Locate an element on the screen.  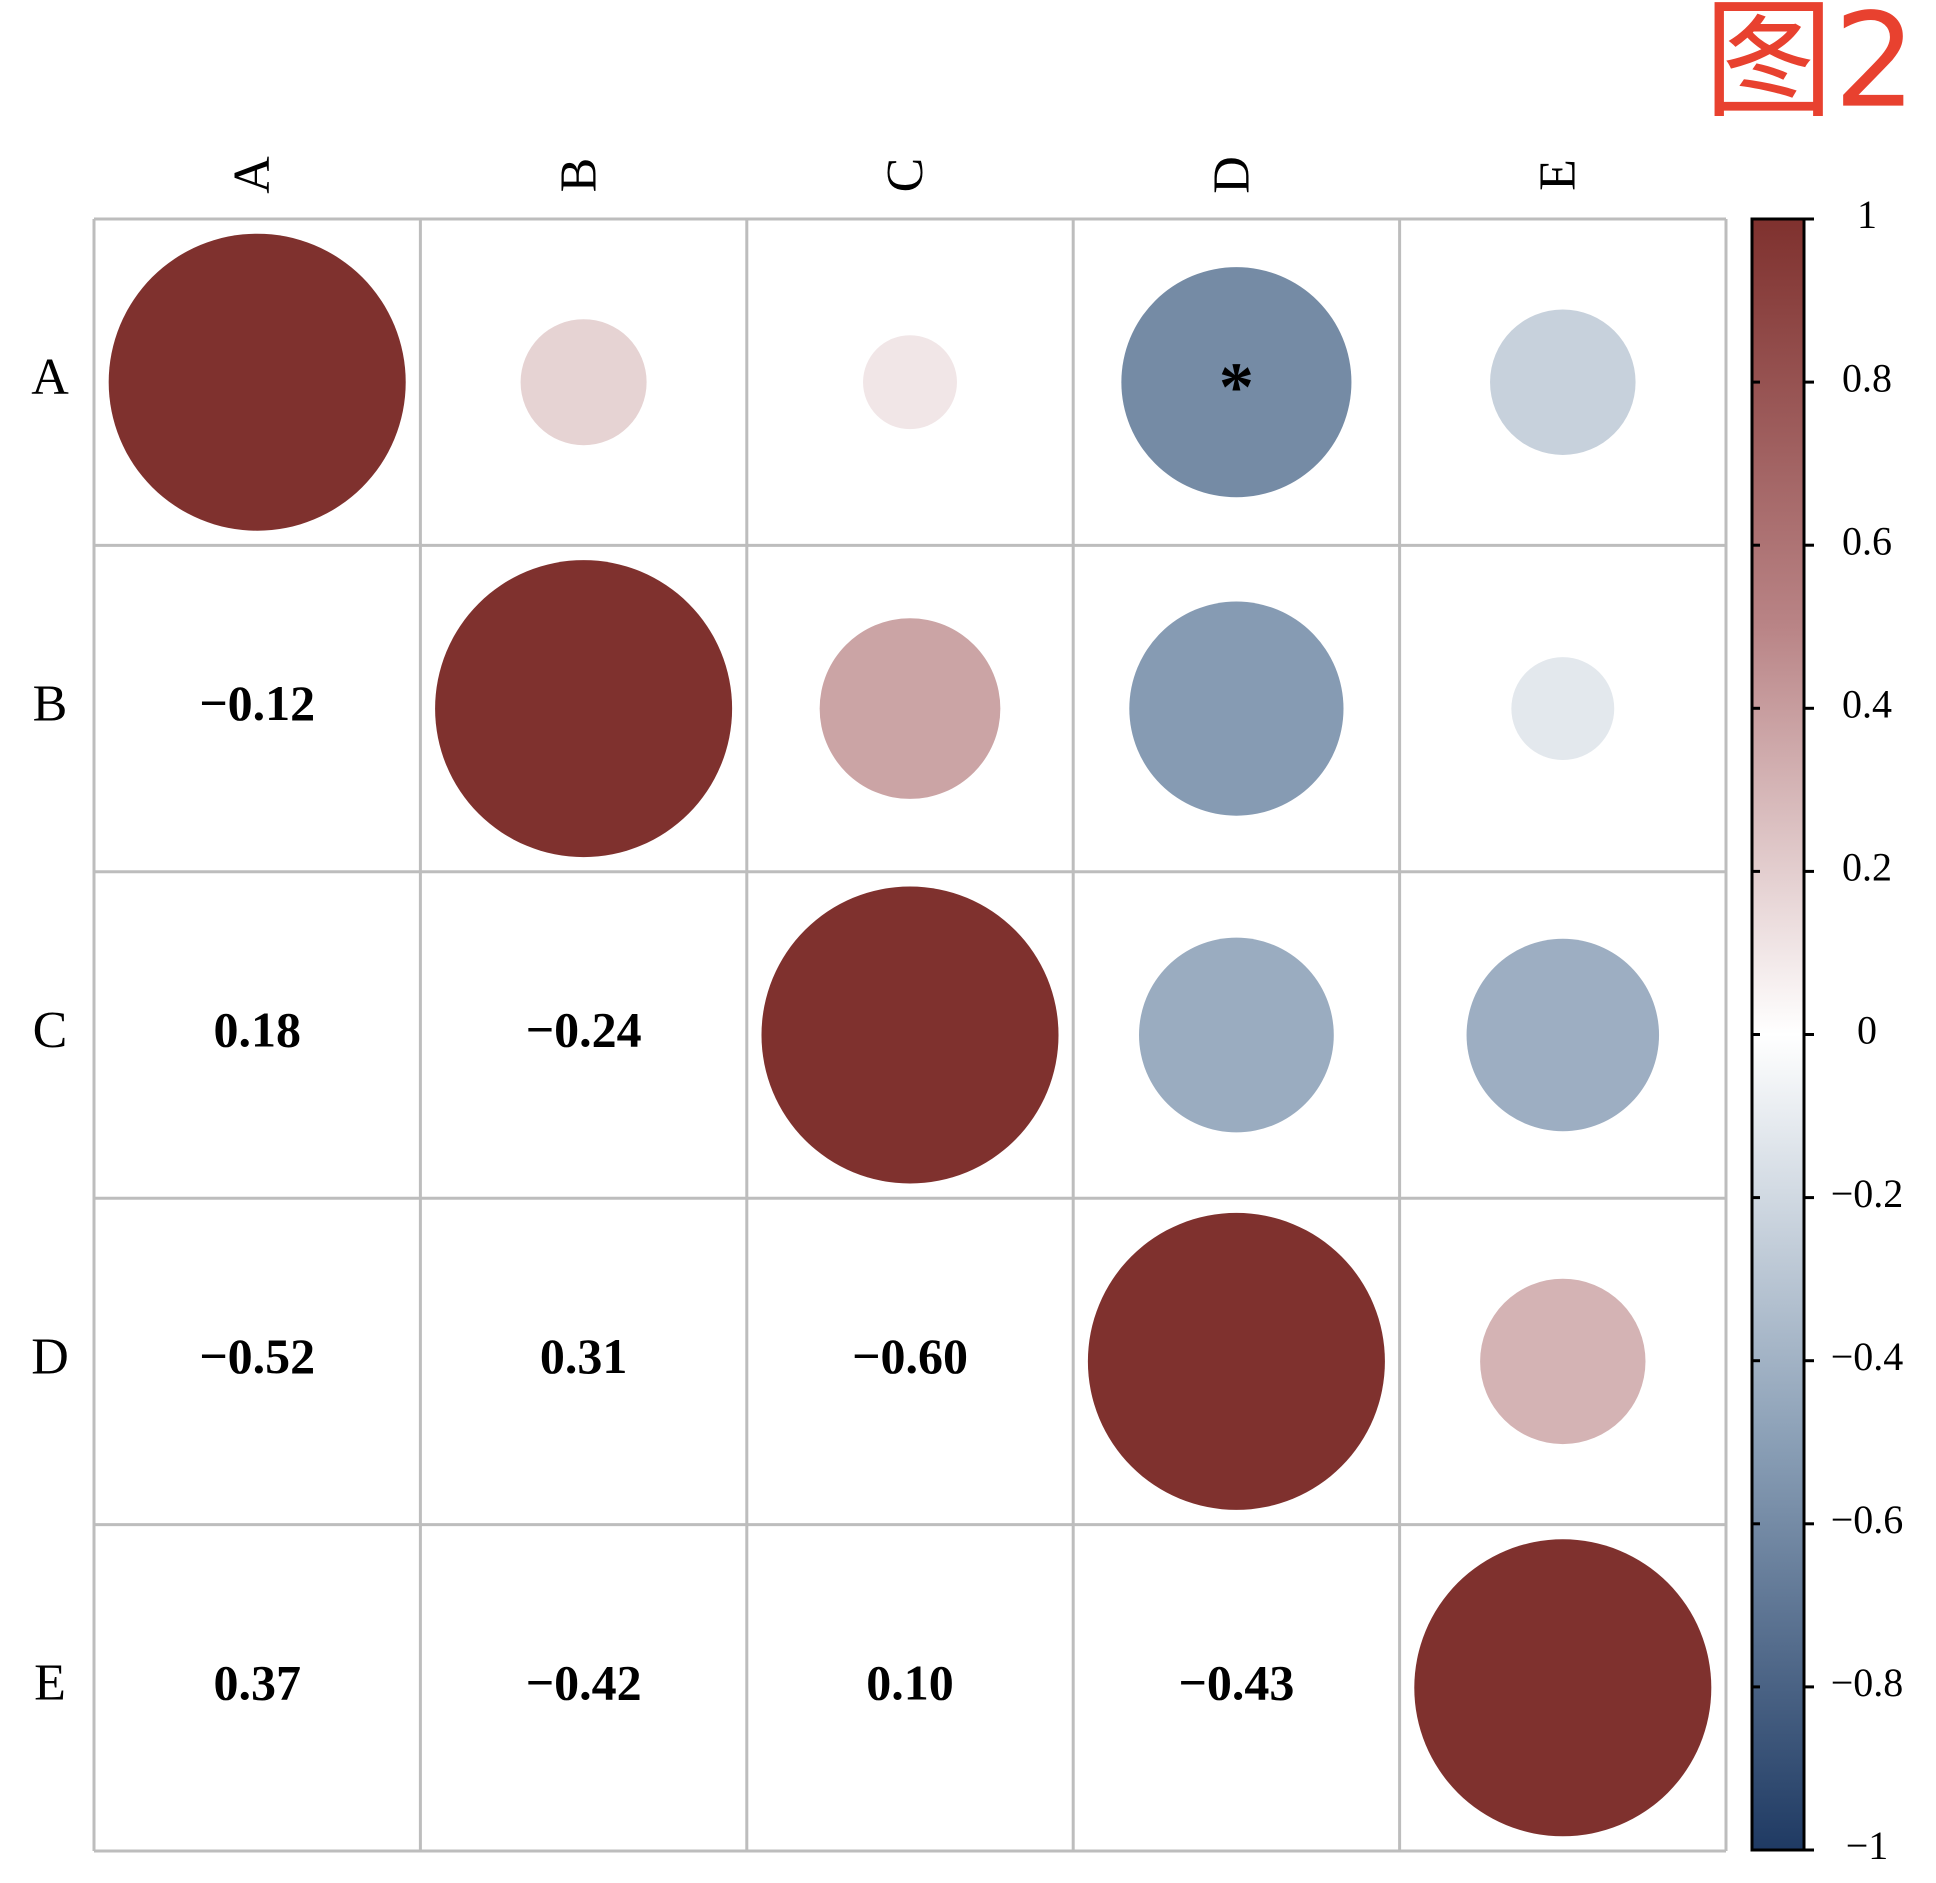
value-label: −0.60 is located at coordinates (910, 1356).